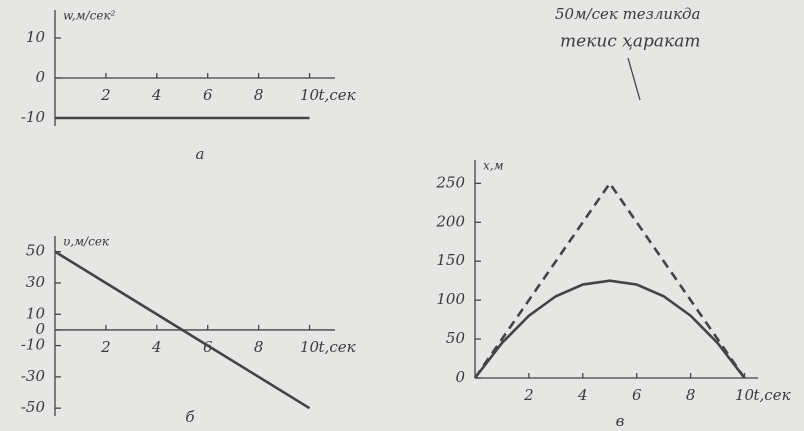 The width and height of the screenshot is (804, 431). Describe the element at coordinates (86, 242) in the screenshot. I see `y-axis-label: υ,м/сек` at that location.